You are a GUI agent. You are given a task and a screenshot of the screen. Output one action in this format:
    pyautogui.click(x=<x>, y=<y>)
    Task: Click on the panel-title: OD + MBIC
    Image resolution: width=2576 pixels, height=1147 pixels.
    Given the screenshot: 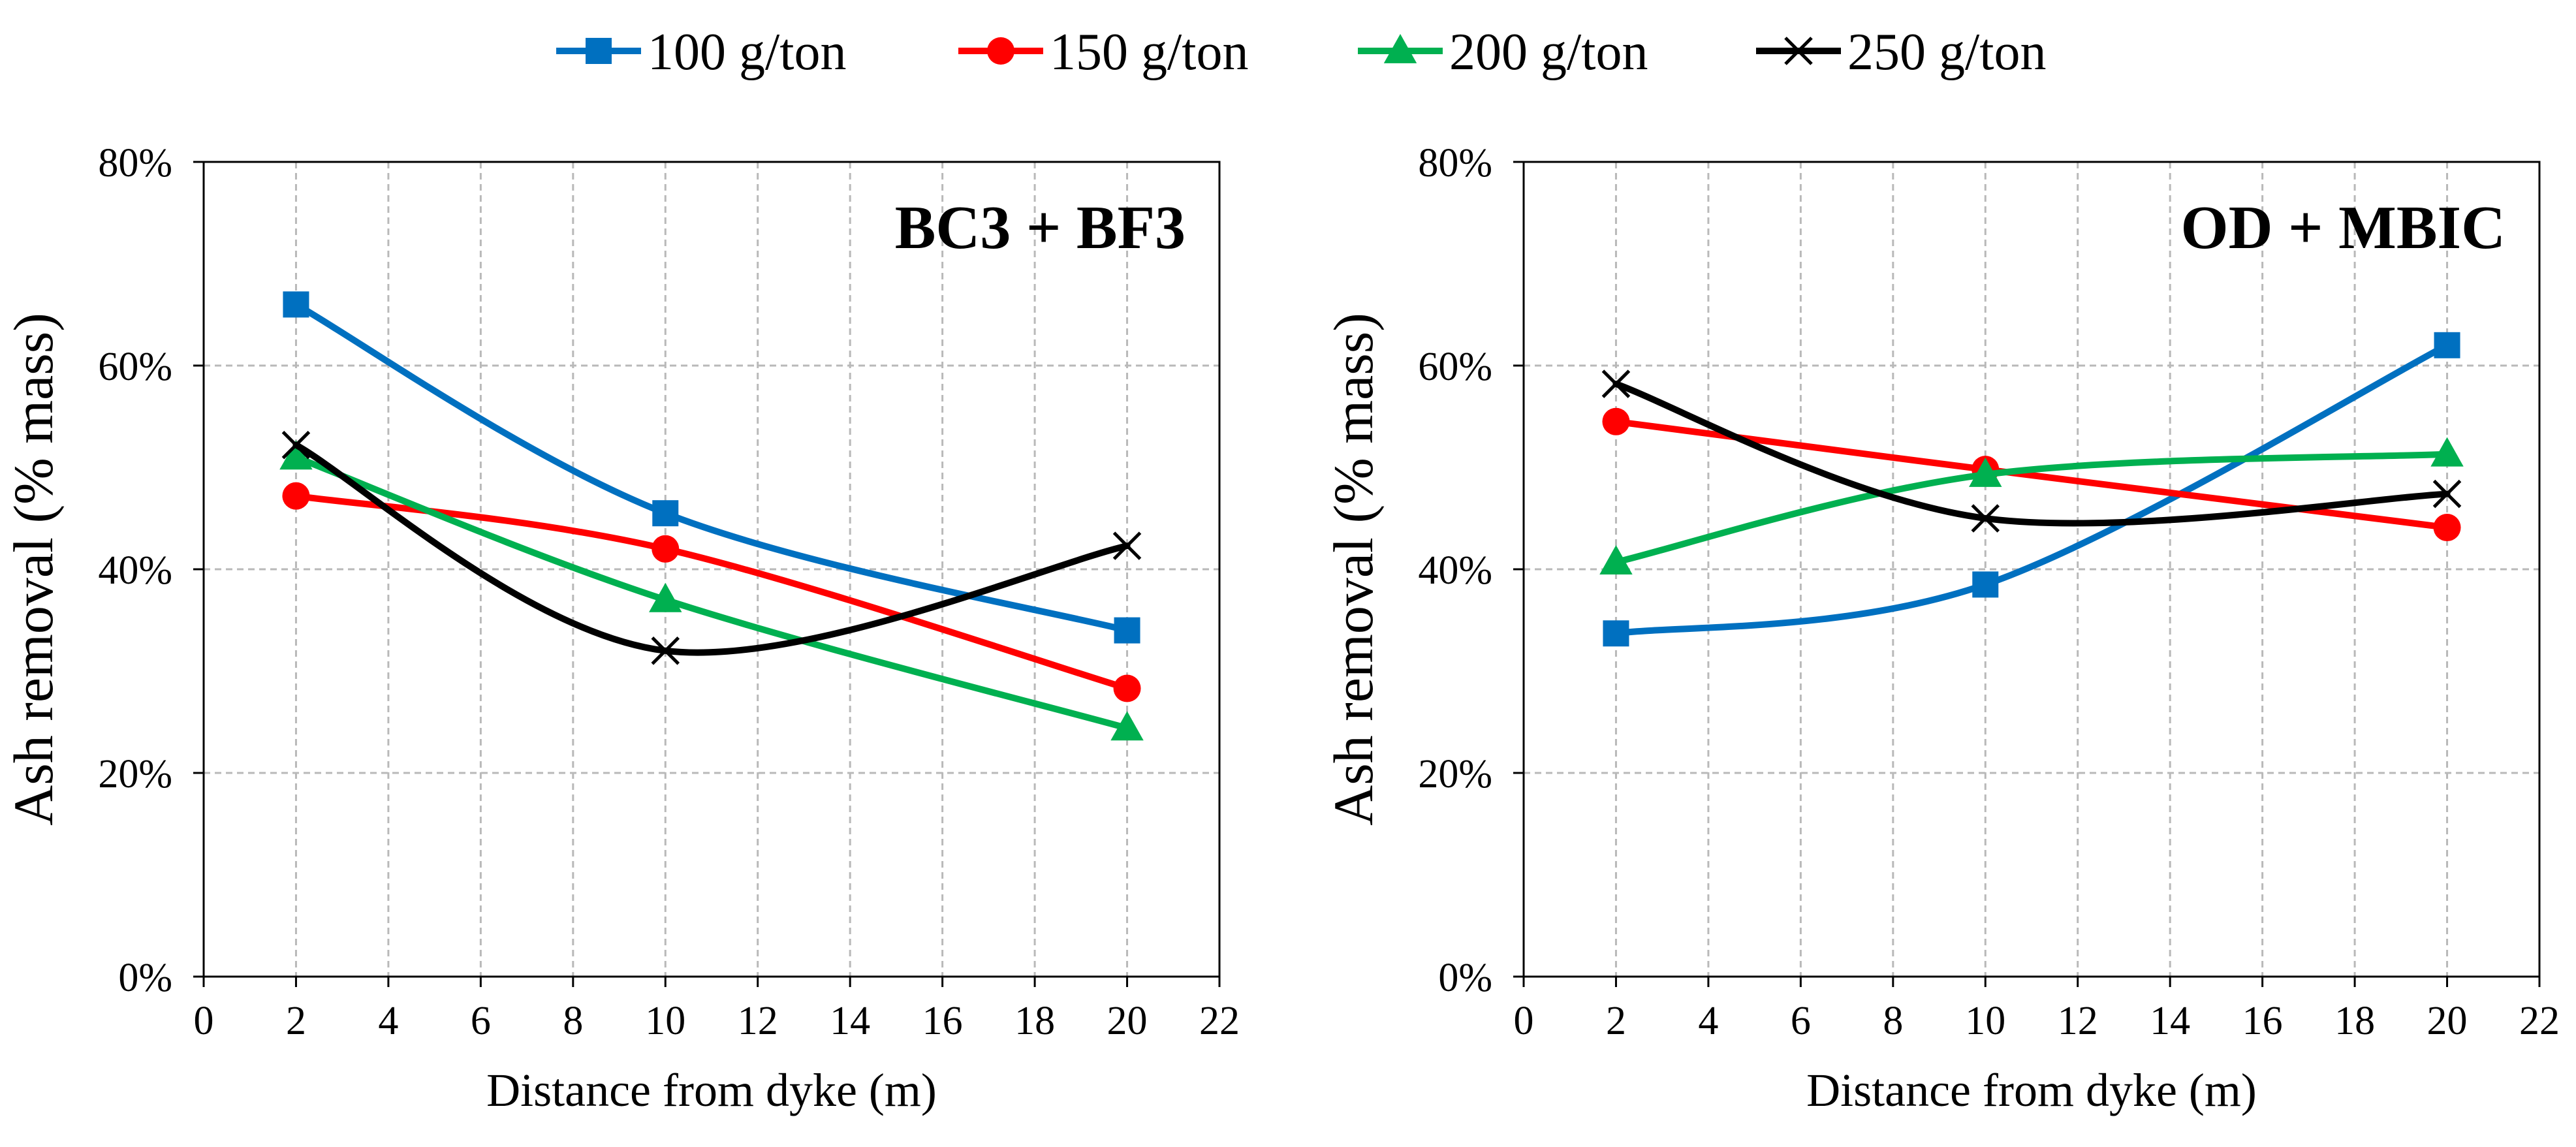 What is the action you would take?
    pyautogui.click(x=2343, y=228)
    